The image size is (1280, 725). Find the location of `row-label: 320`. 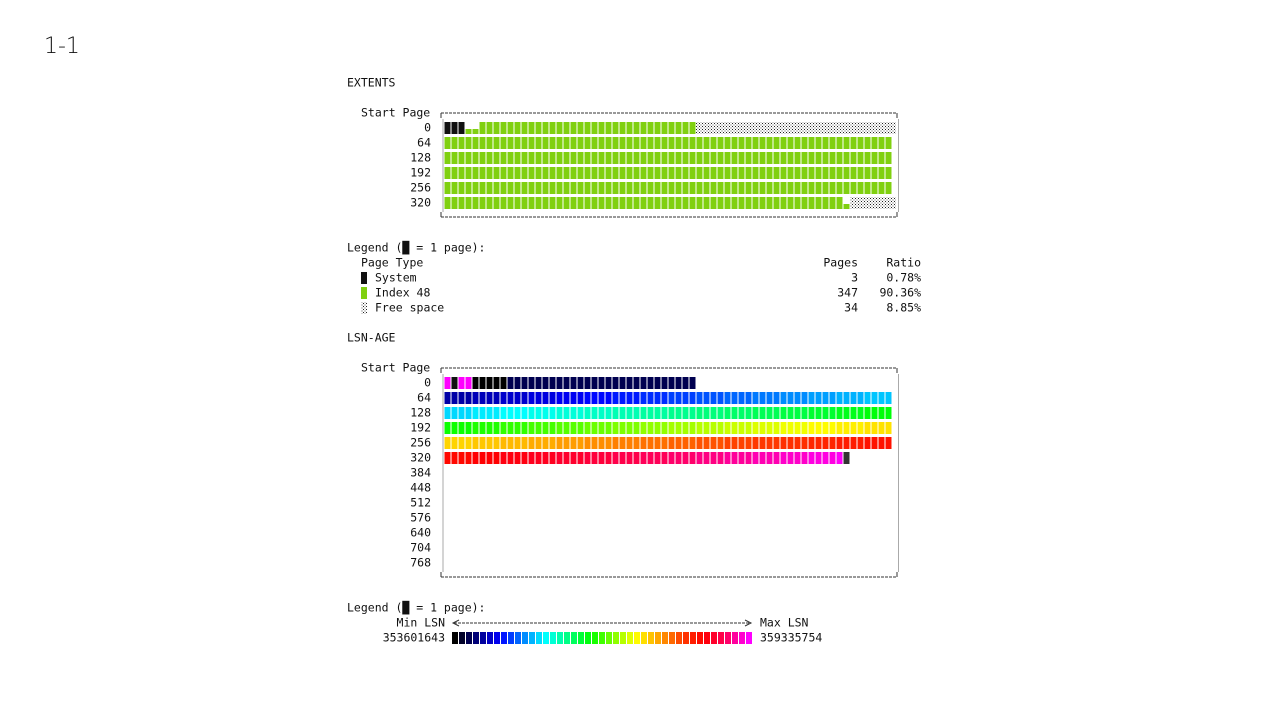

row-label: 320 is located at coordinates (420, 203).